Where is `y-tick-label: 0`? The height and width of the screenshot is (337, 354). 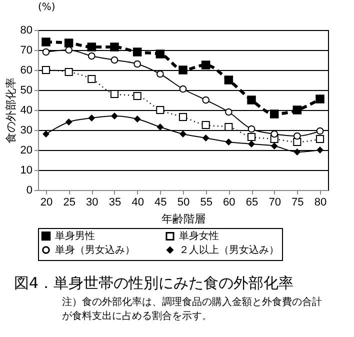
y-tick-label: 0 is located at coordinates (29, 190).